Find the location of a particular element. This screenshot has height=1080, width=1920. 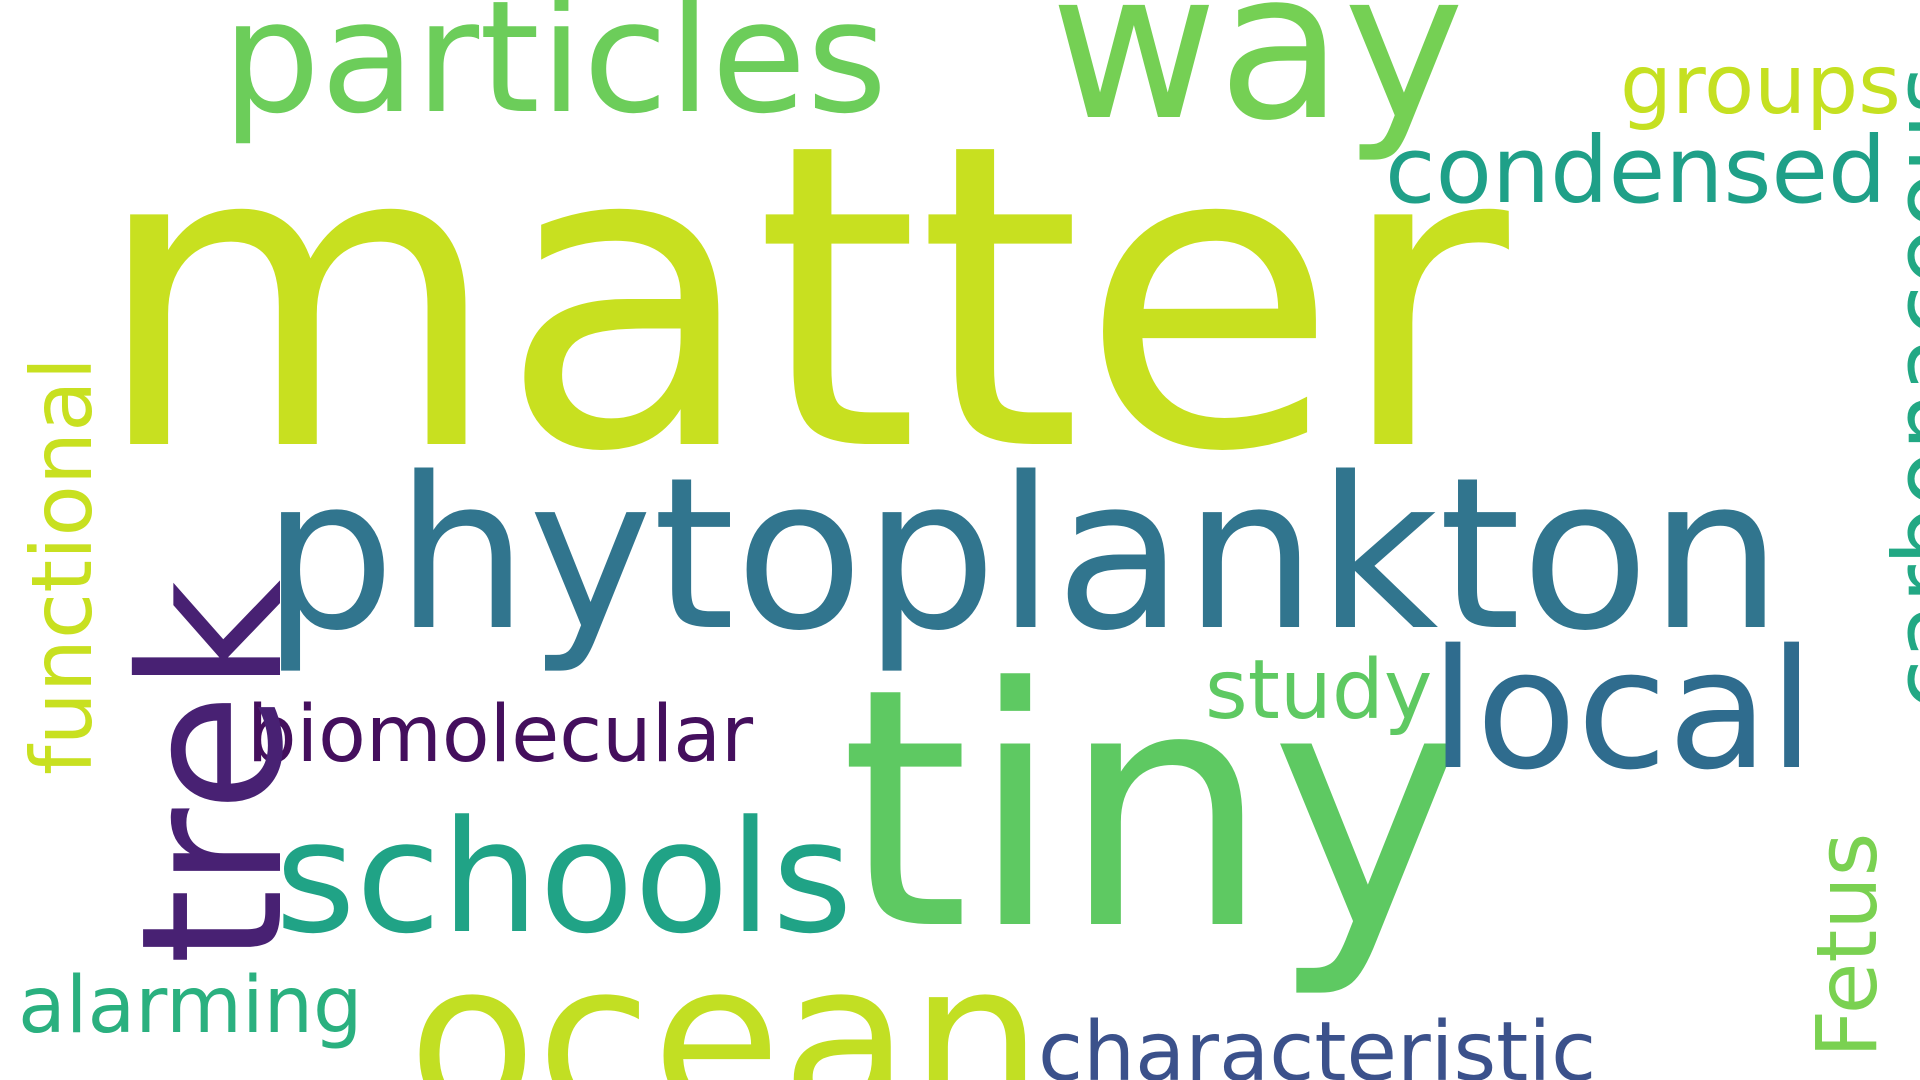

word-functional: functional is located at coordinates (62, 566).